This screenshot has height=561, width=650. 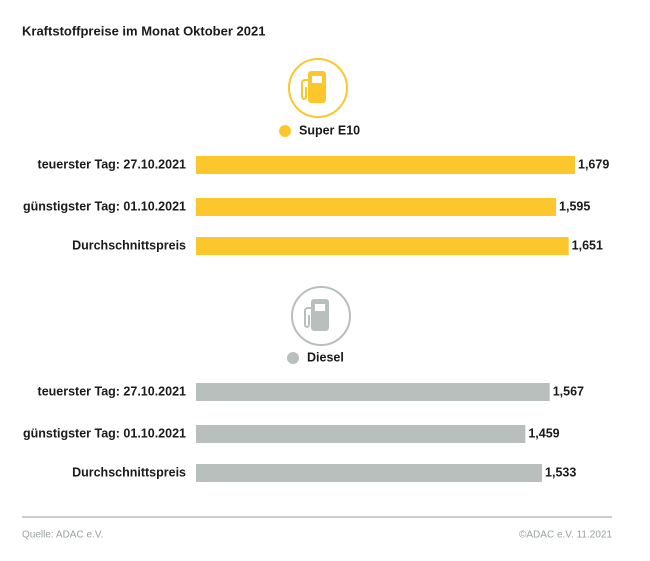 What do you see at coordinates (543, 433) in the screenshot?
I see `value-label: 1,459` at bounding box center [543, 433].